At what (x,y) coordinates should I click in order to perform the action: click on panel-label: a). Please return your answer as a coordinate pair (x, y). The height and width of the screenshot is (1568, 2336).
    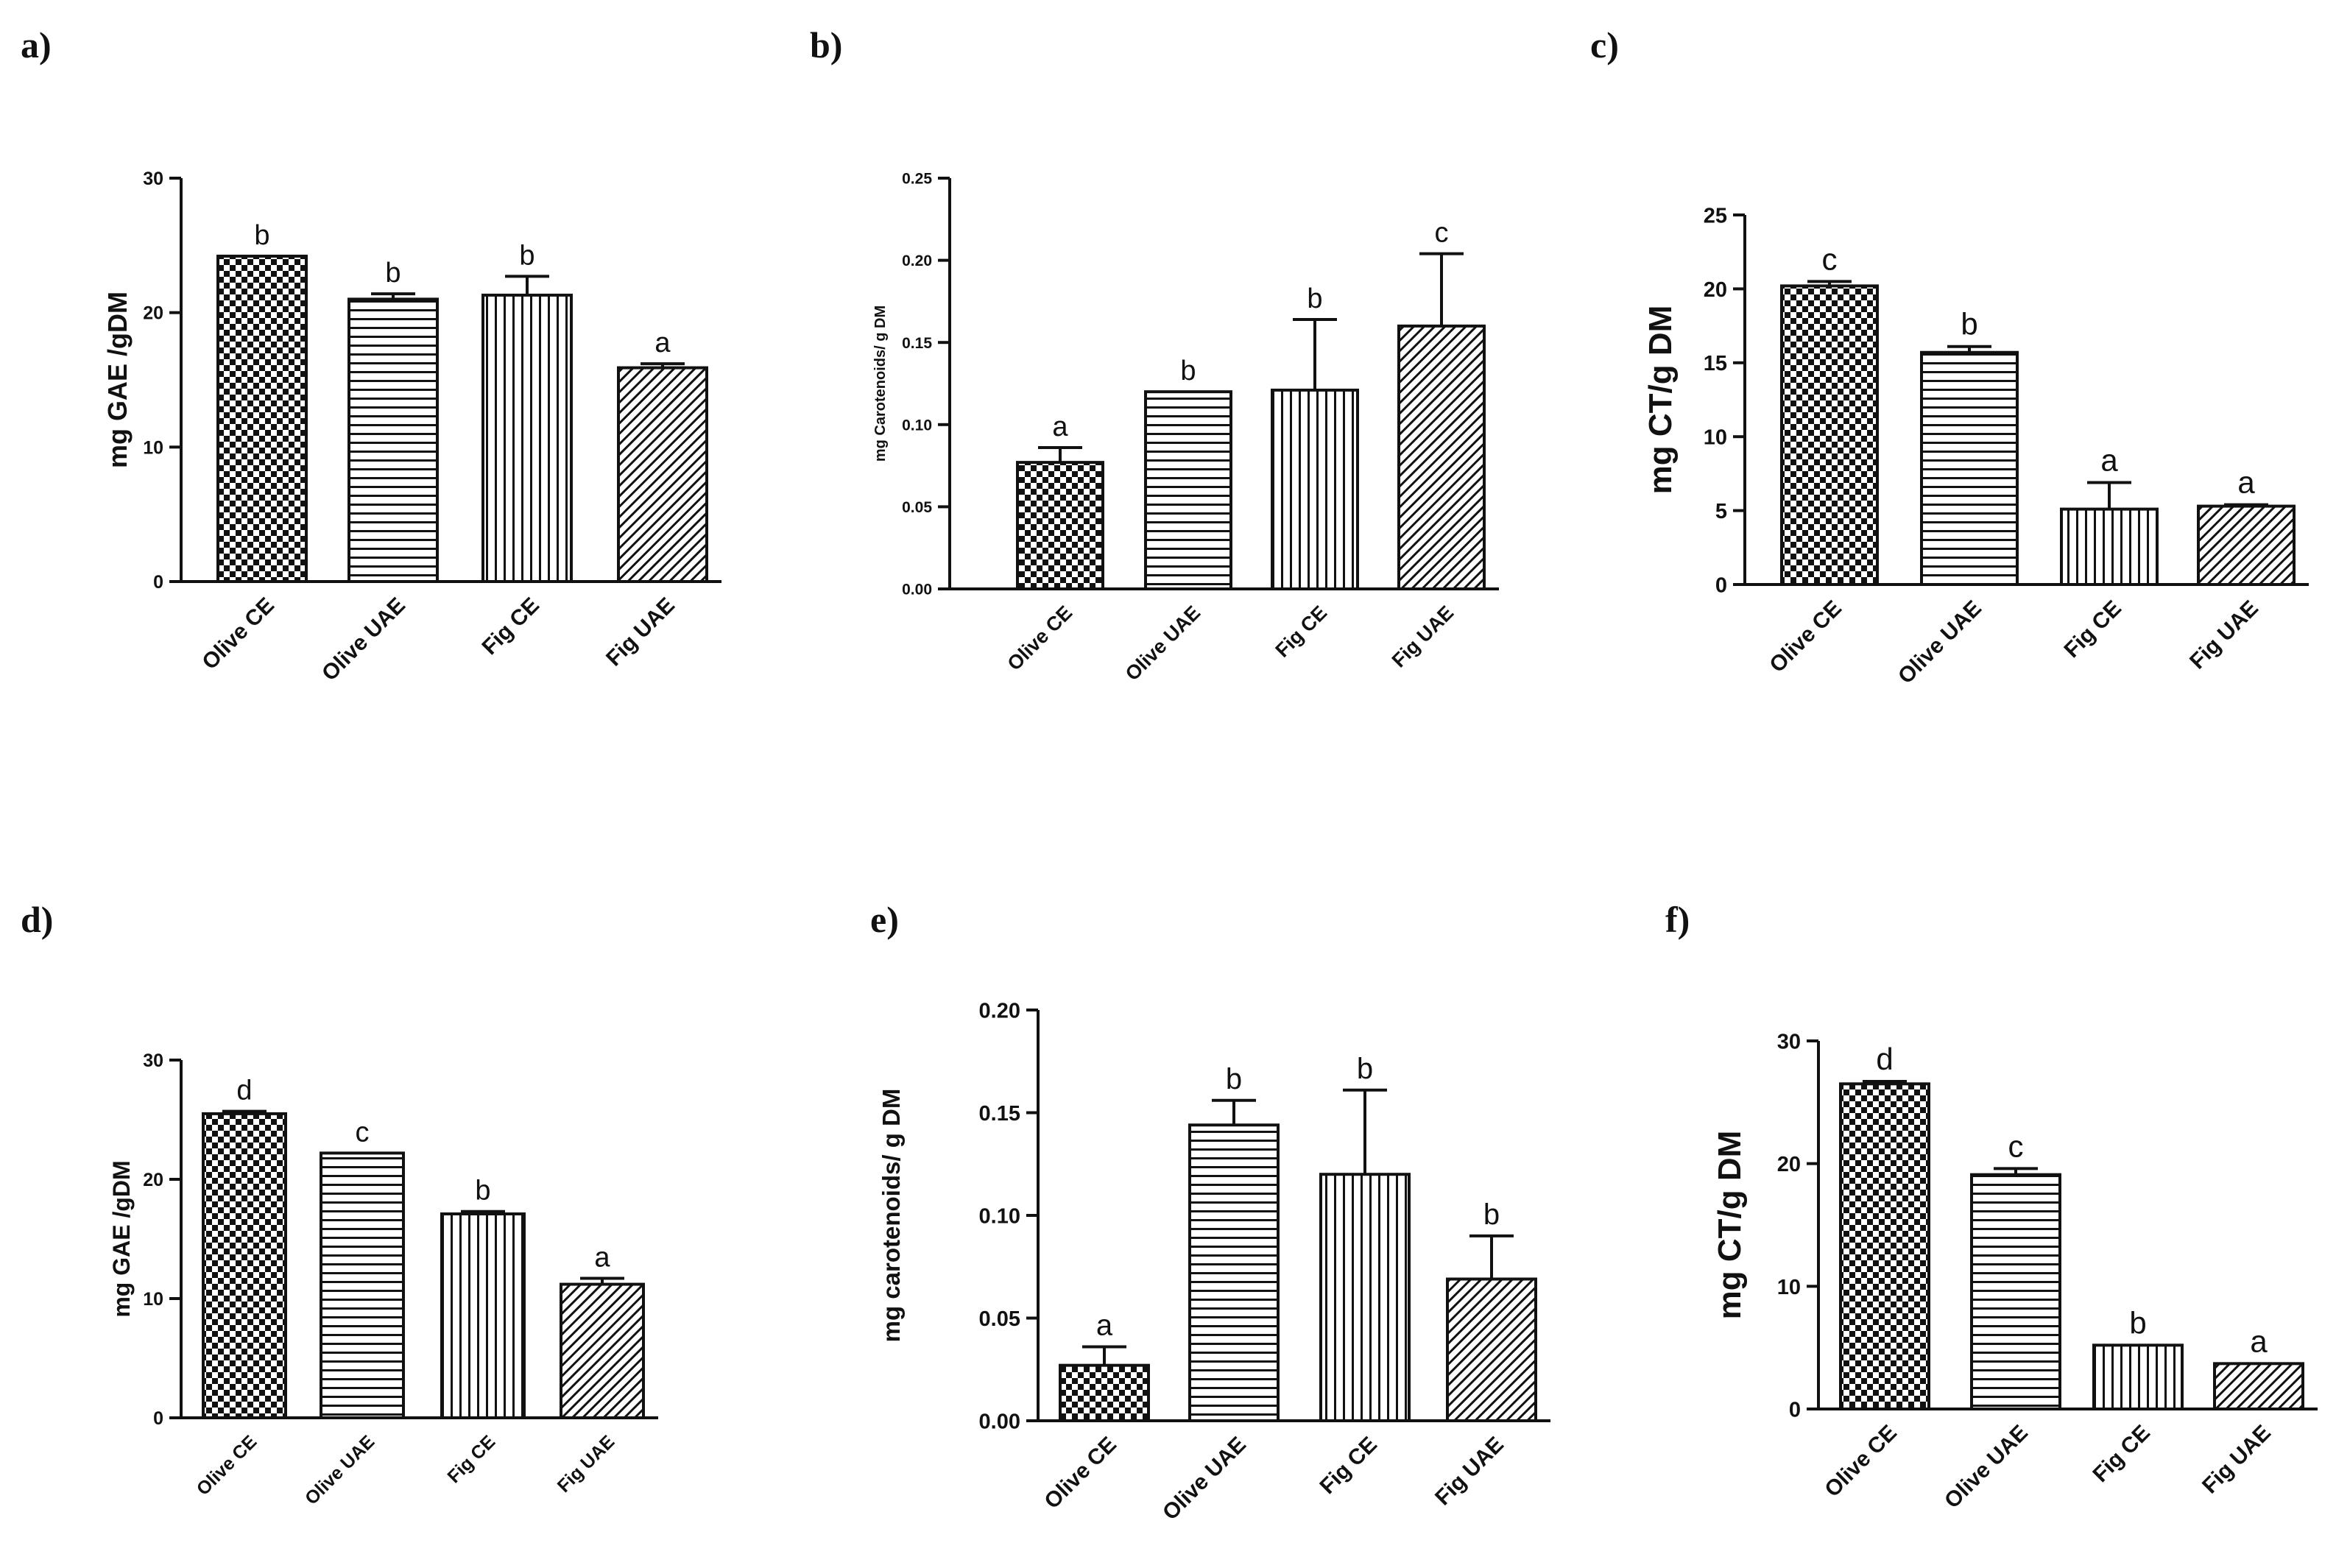
    Looking at the image, I should click on (36, 45).